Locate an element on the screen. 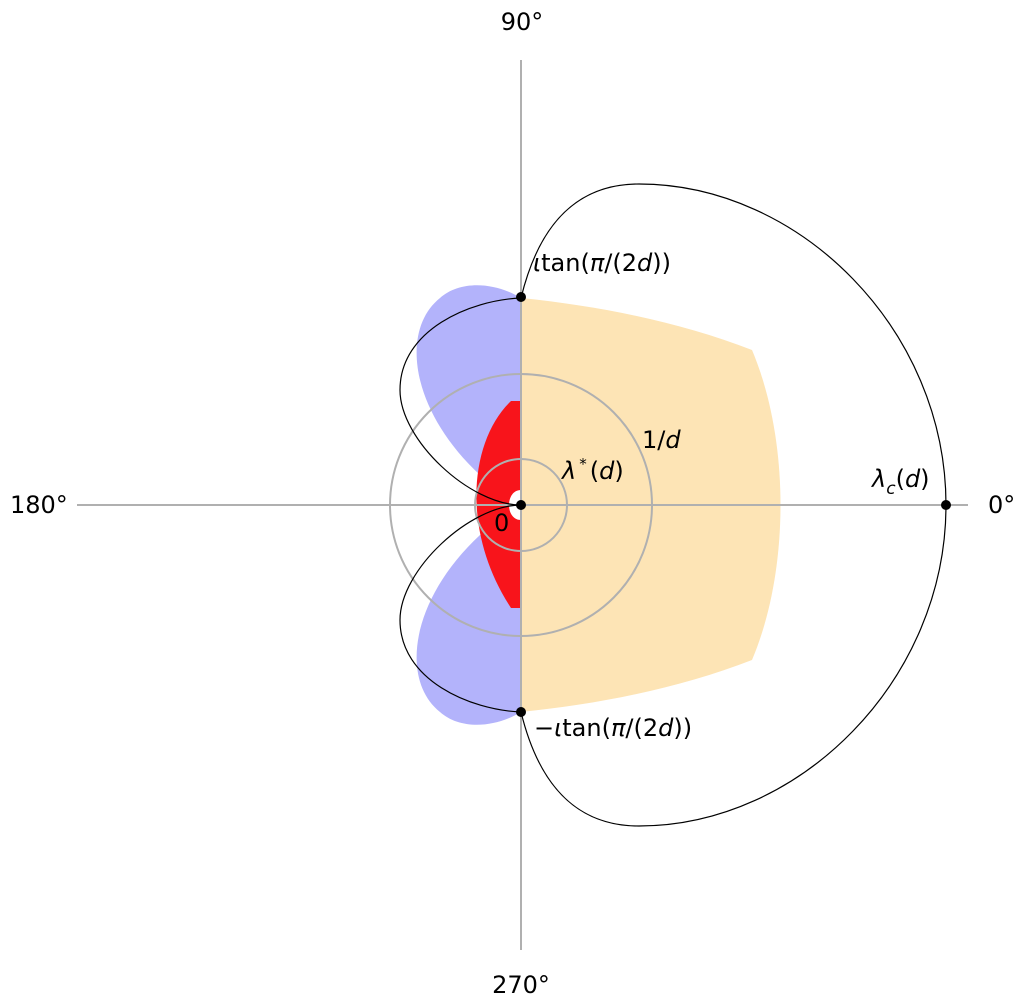 The image size is (1016, 995). label-one-over-d: 1/d is located at coordinates (661, 440).